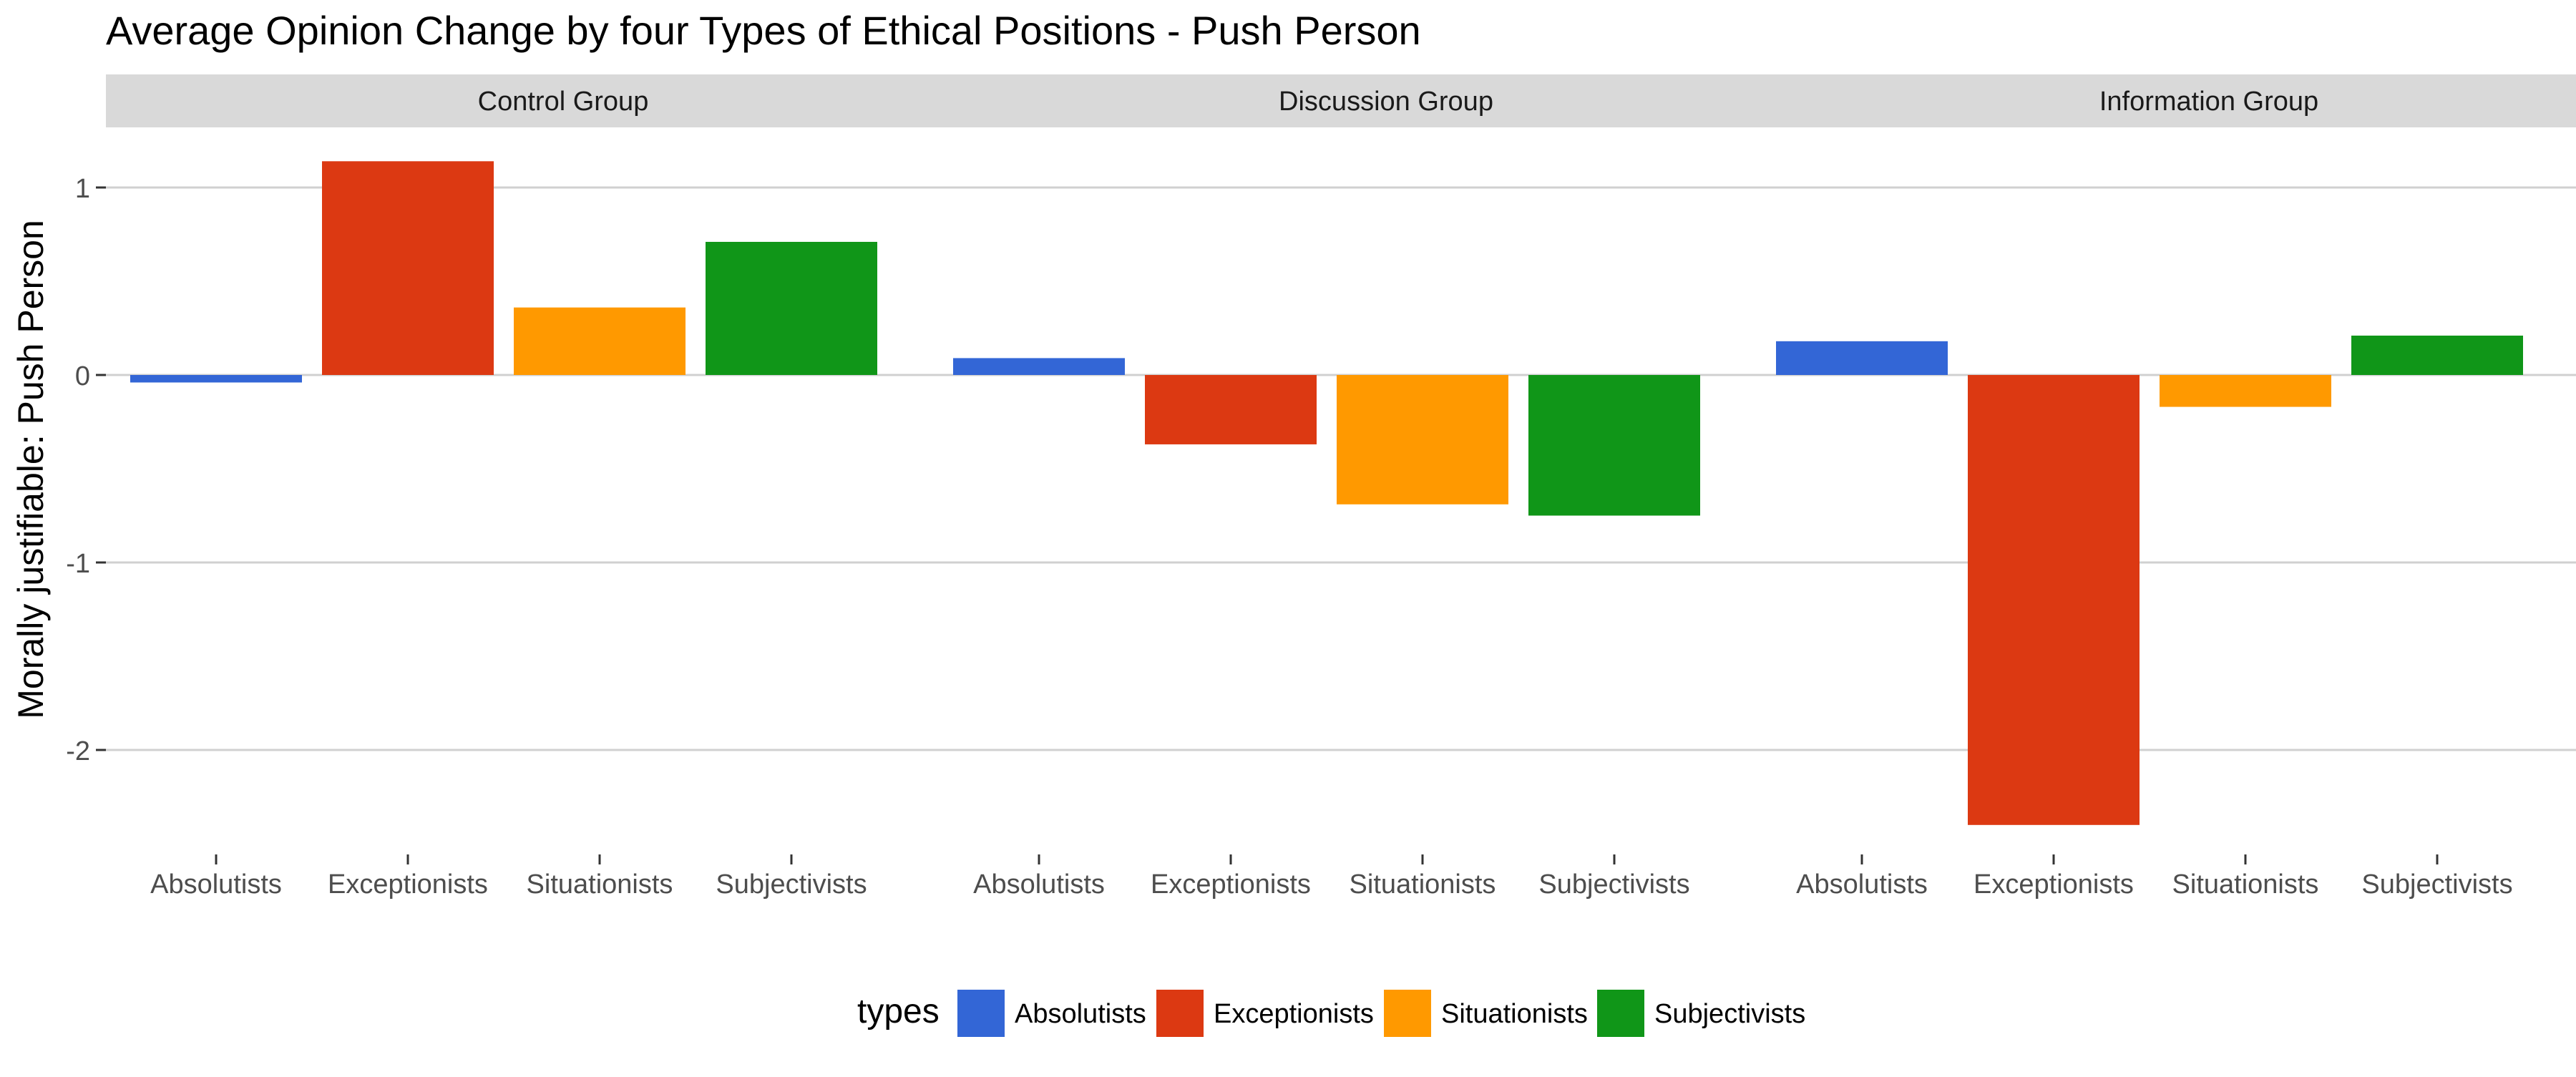  What do you see at coordinates (31, 469) in the screenshot?
I see `y-axis-label: Morally justifiable: Push Person` at bounding box center [31, 469].